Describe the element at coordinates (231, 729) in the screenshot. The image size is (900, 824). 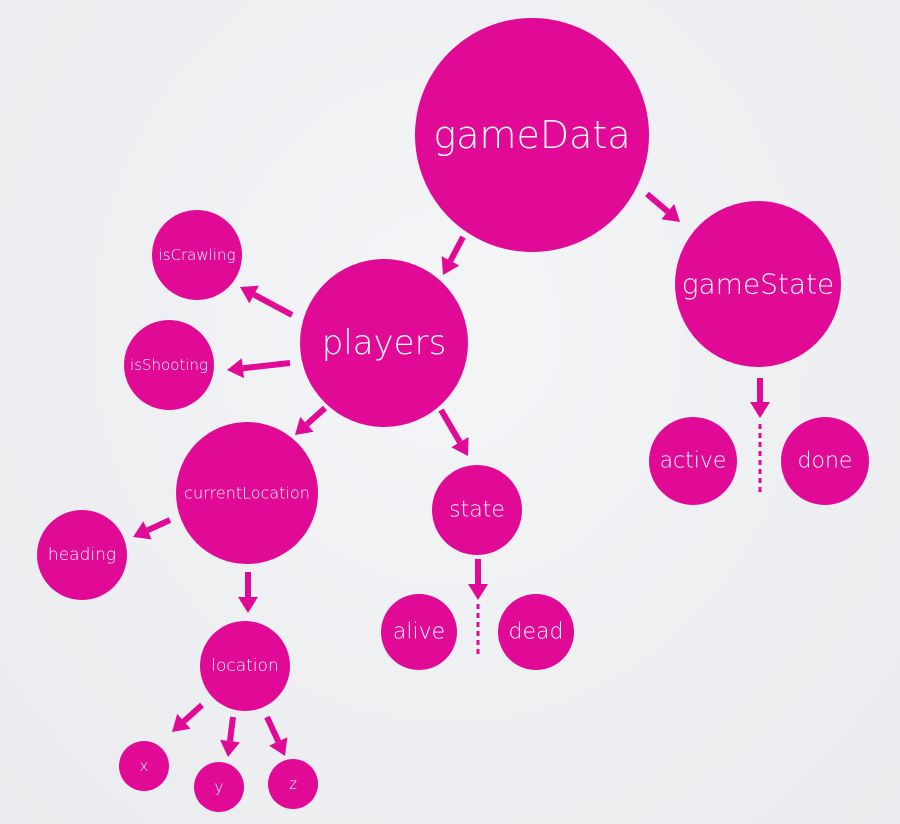
I see `arrow-location-to-y` at that location.